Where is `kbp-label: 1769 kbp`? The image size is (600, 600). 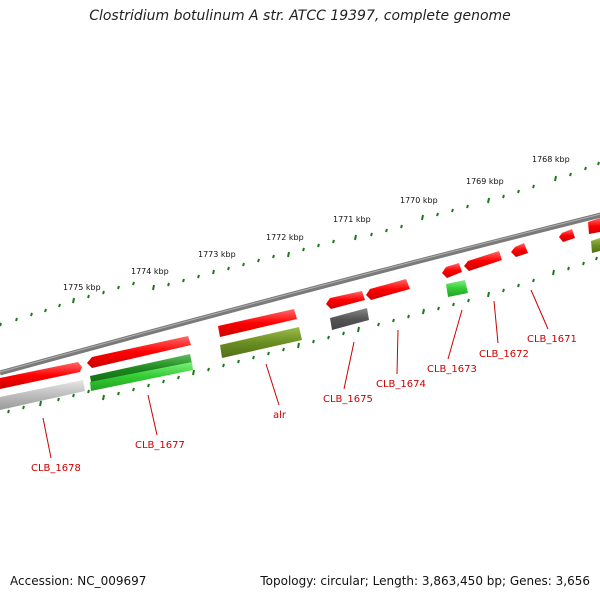
kbp-label: 1769 kbp is located at coordinates (485, 181).